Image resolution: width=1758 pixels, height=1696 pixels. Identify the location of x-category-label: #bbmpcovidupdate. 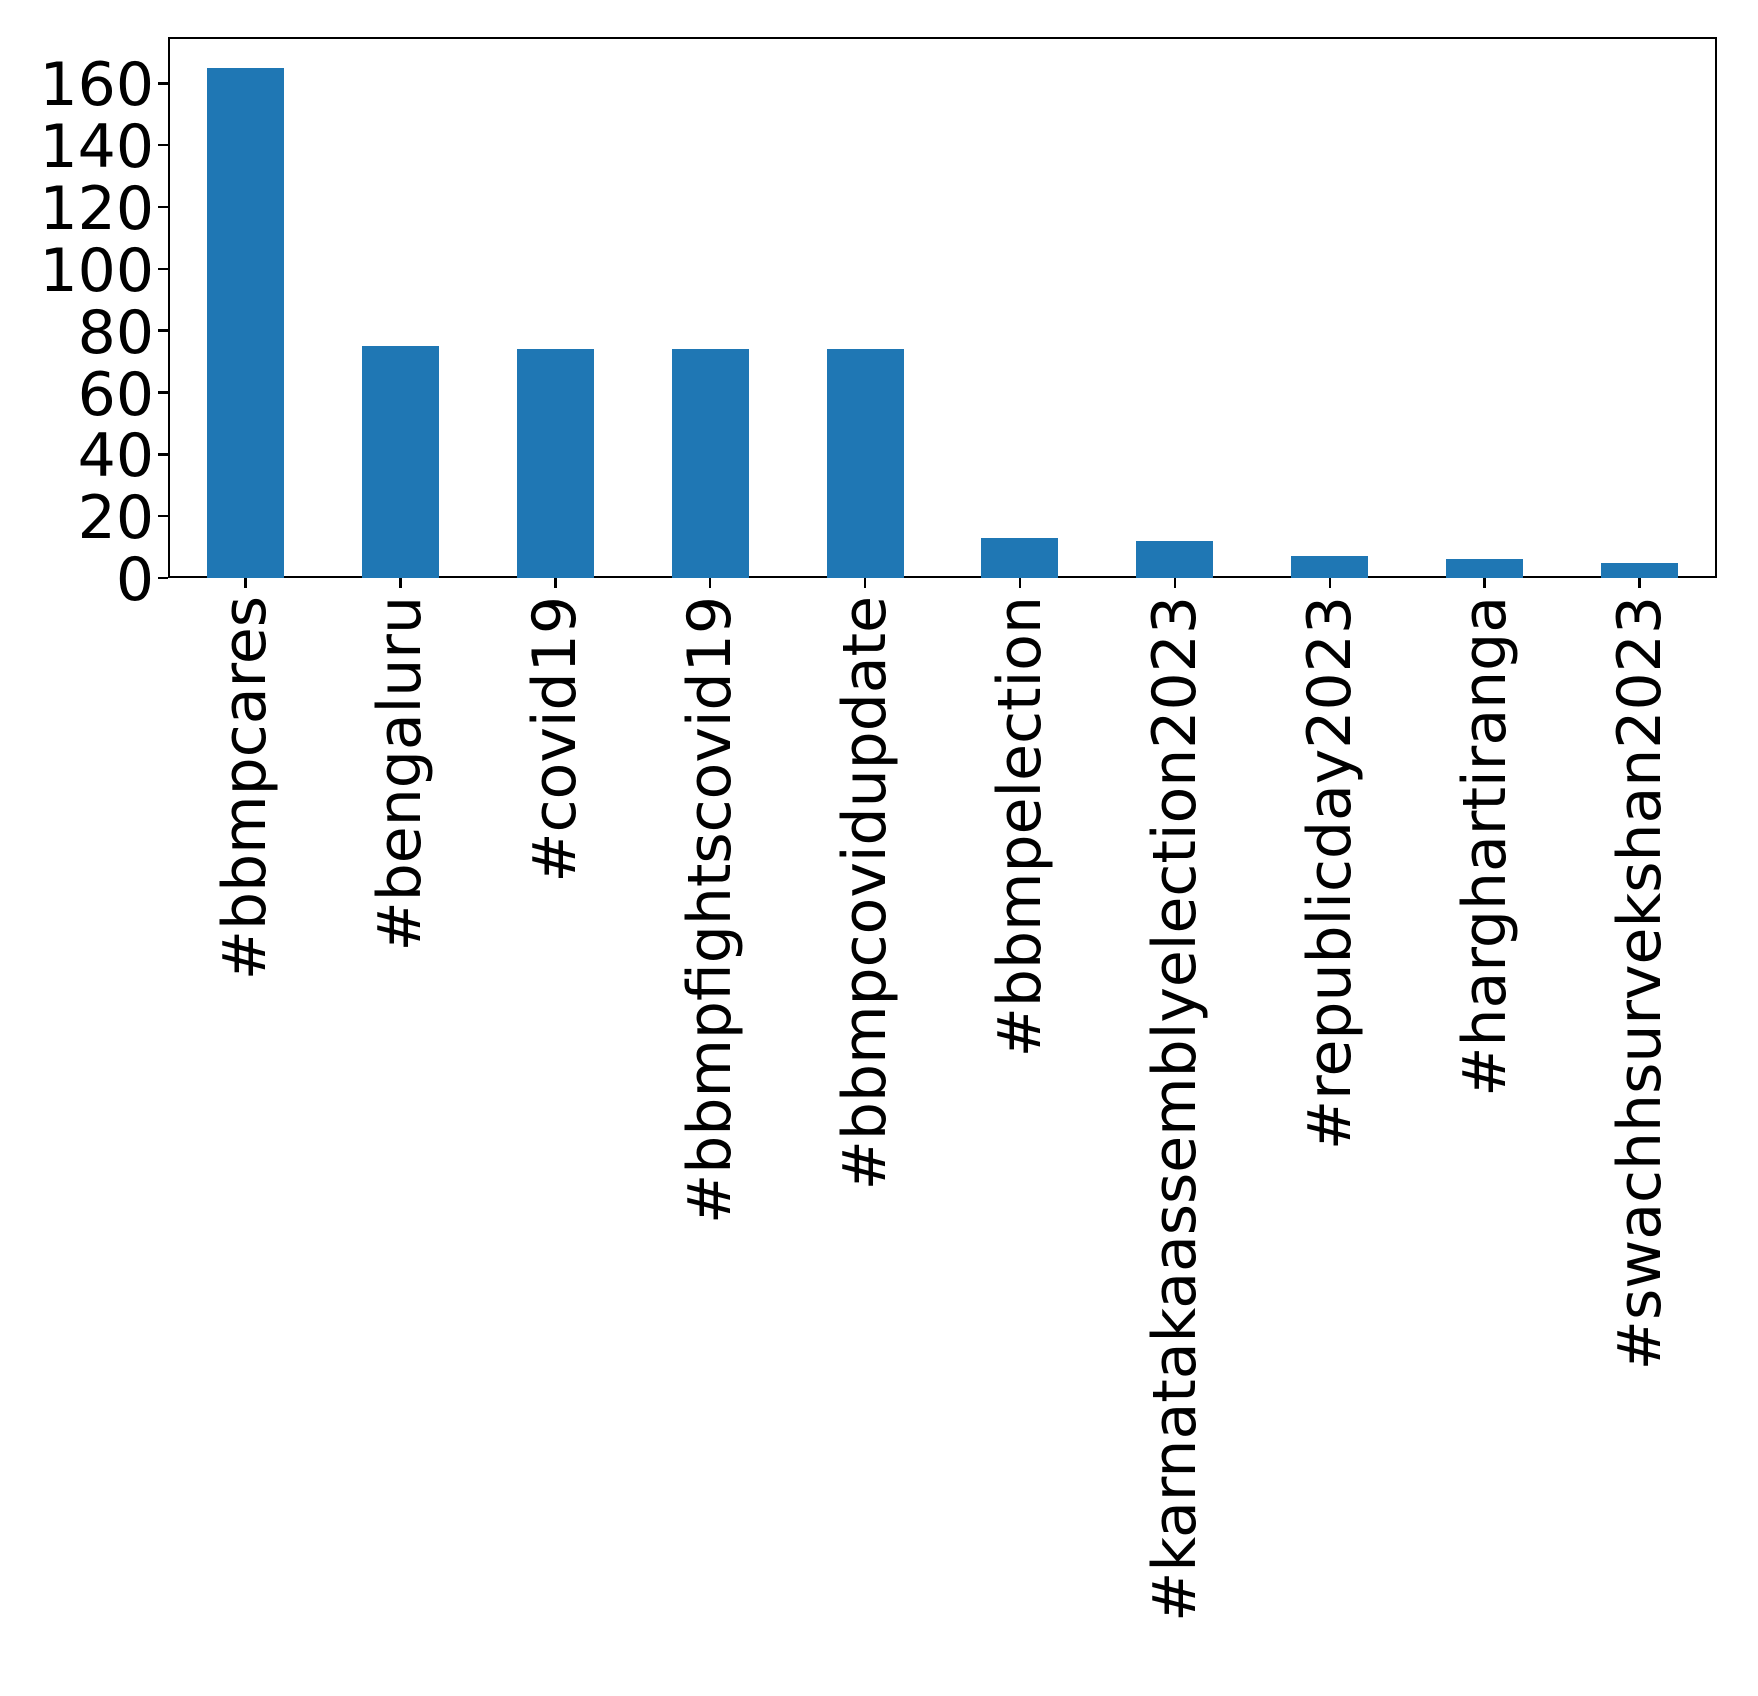
(865, 893).